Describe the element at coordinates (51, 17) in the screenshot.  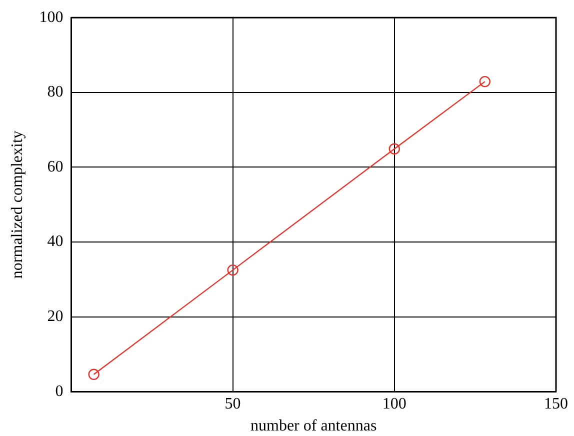
I see `y-tick-label: 100` at that location.